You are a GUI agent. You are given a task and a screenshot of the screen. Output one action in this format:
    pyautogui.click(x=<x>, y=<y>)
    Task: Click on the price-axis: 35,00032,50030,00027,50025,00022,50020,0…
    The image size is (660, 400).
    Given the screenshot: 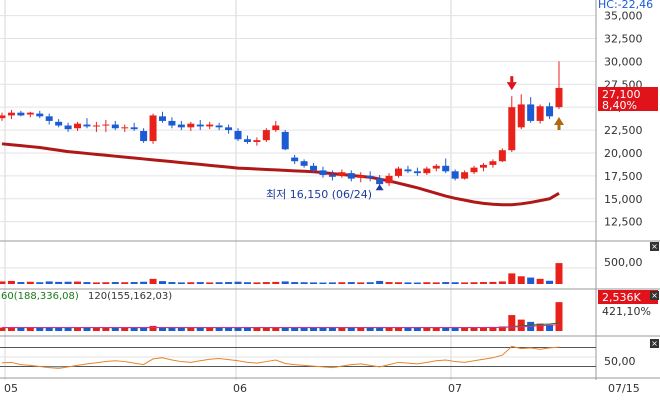 What is the action you would take?
    pyautogui.click(x=623, y=119)
    